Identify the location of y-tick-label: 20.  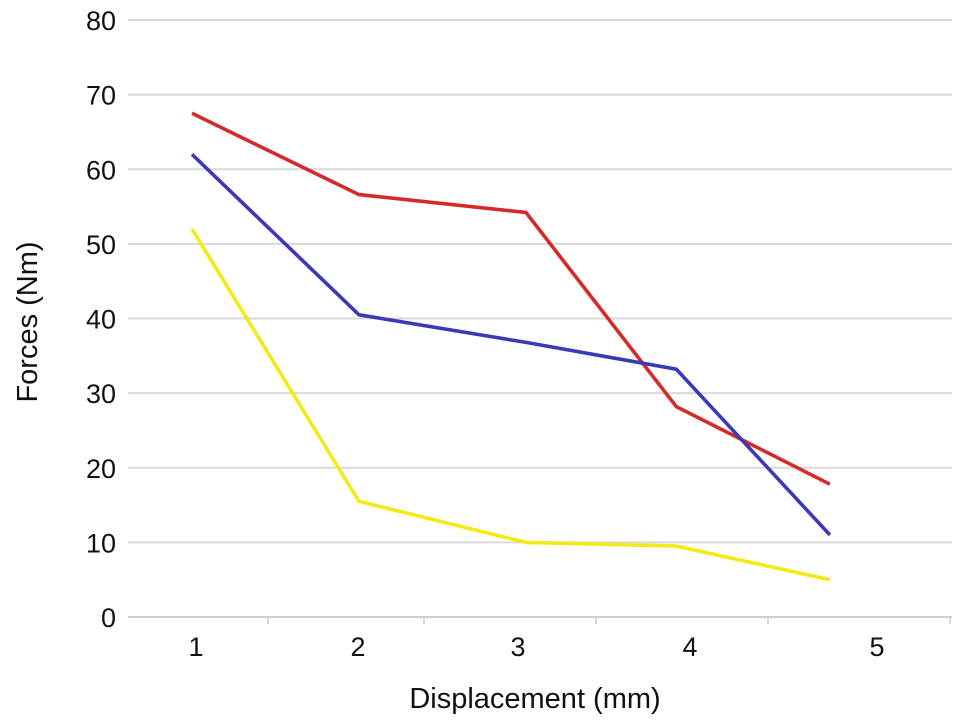
(101, 469).